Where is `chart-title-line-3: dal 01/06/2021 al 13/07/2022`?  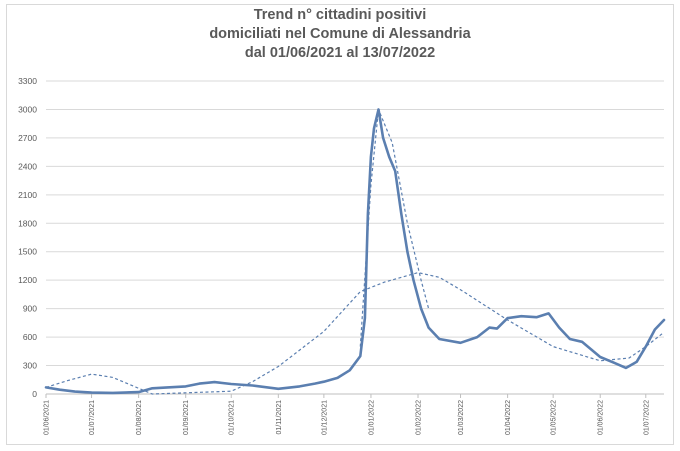 chart-title-line-3: dal 01/06/2021 al 13/07/2022 is located at coordinates (340, 53).